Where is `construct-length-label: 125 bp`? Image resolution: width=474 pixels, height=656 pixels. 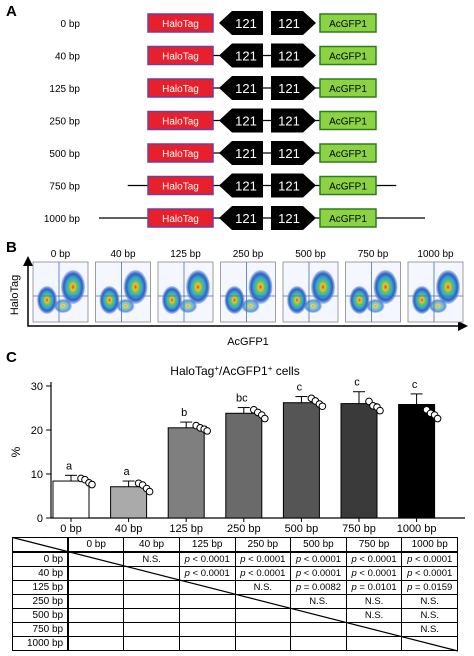 construct-length-label: 125 bp is located at coordinates (64, 89).